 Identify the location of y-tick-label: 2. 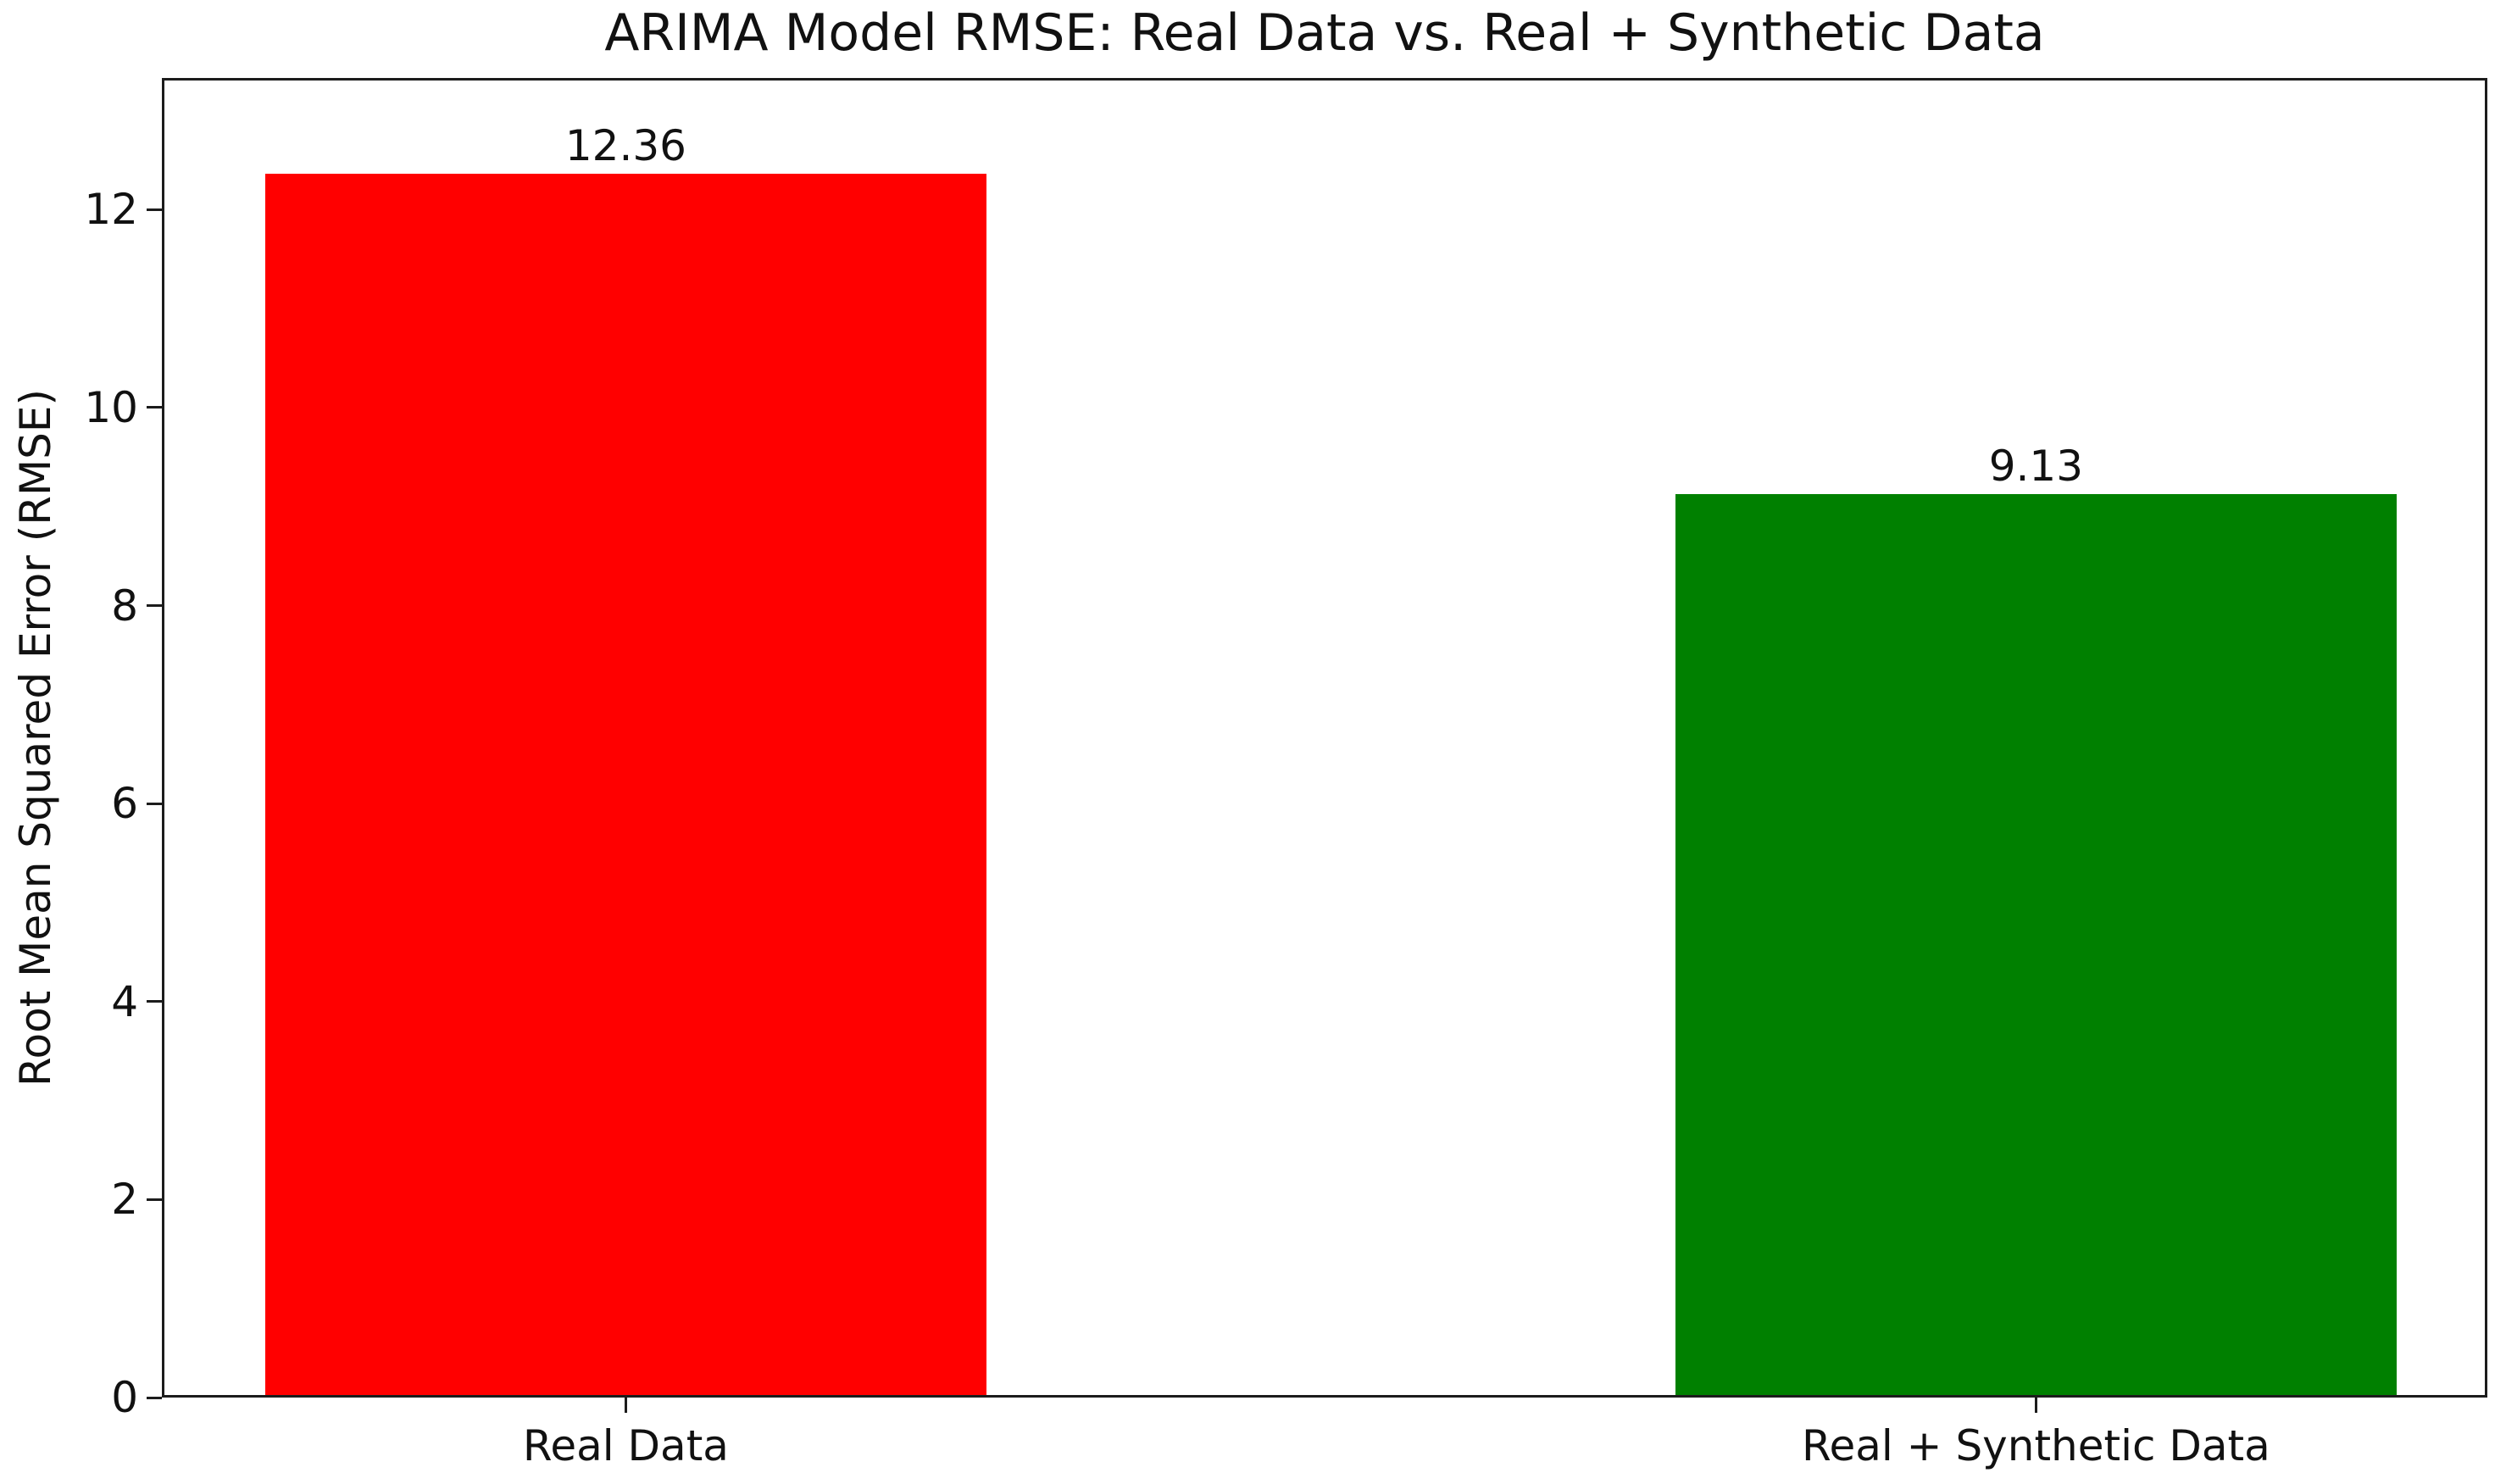
(124, 1200).